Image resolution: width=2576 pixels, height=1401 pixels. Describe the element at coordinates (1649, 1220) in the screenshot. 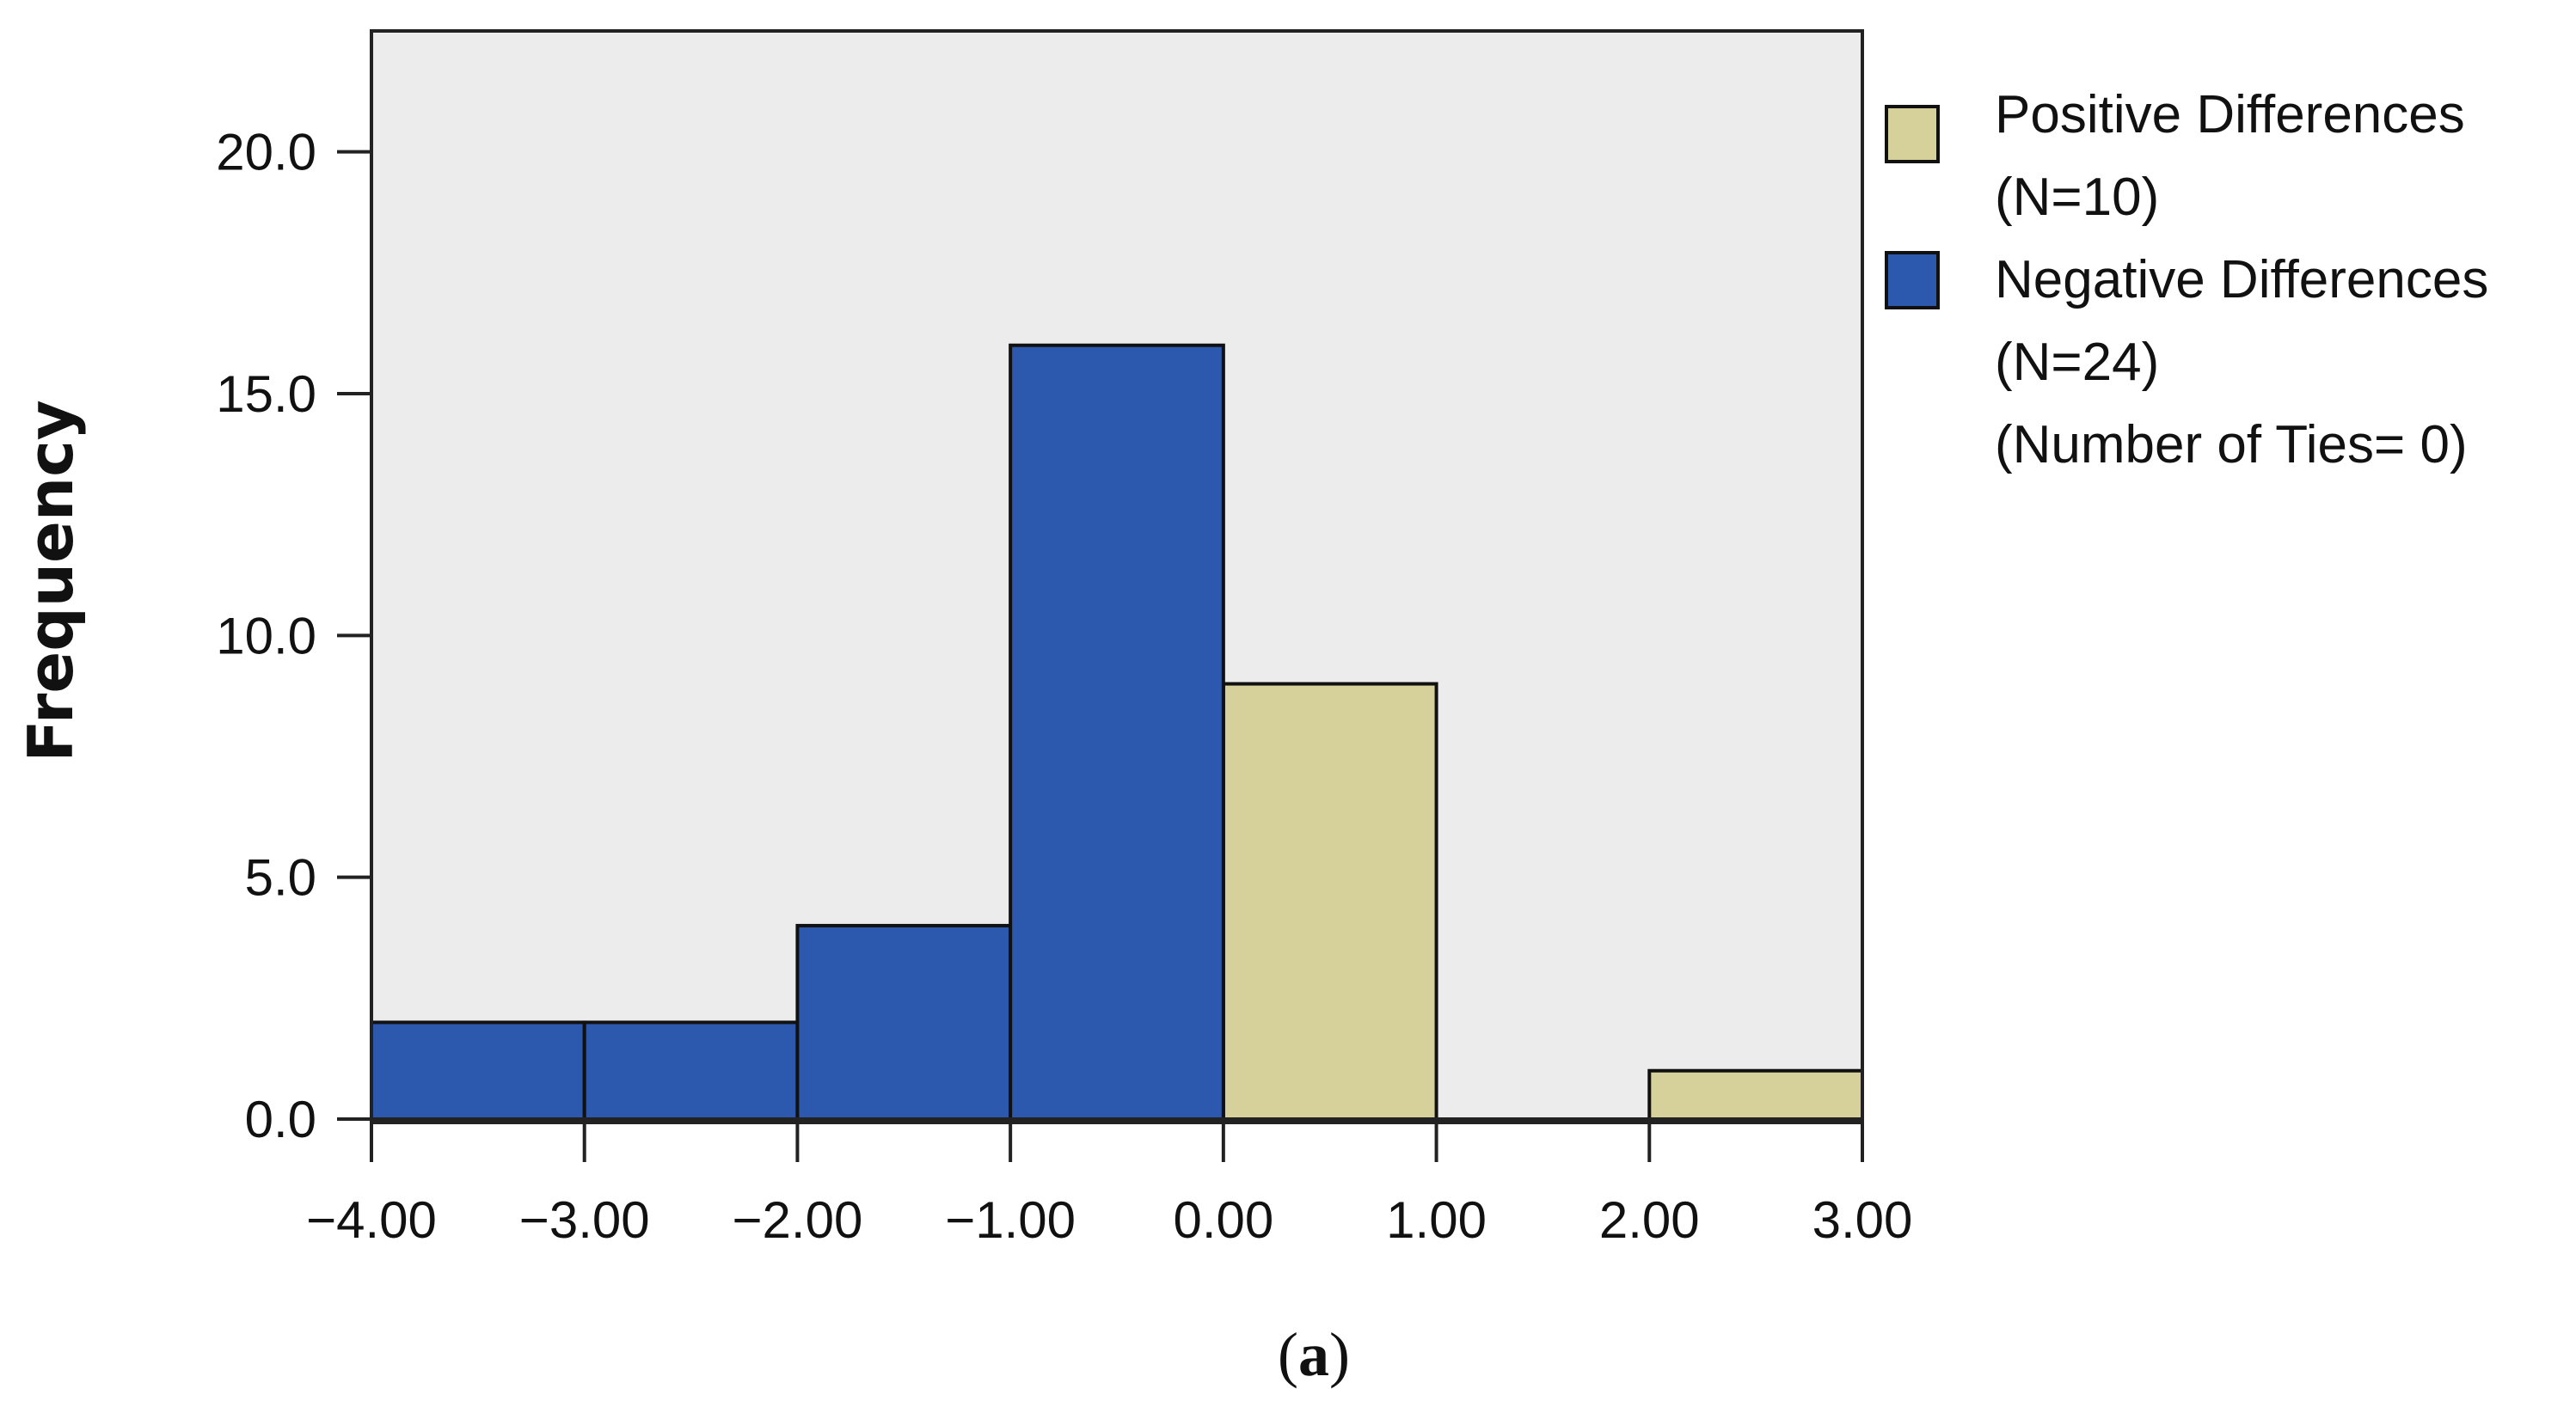

I see `x-tick-label: 2.00` at that location.